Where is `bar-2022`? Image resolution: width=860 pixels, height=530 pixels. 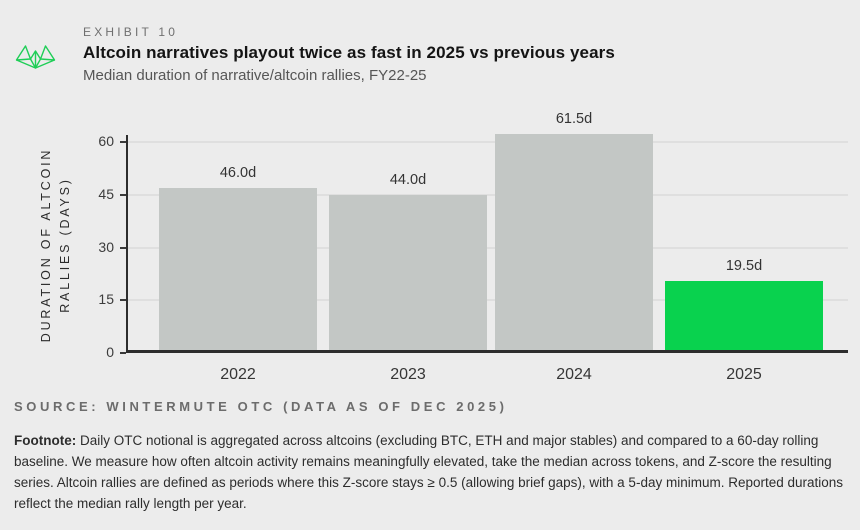 bar-2022 is located at coordinates (238, 269).